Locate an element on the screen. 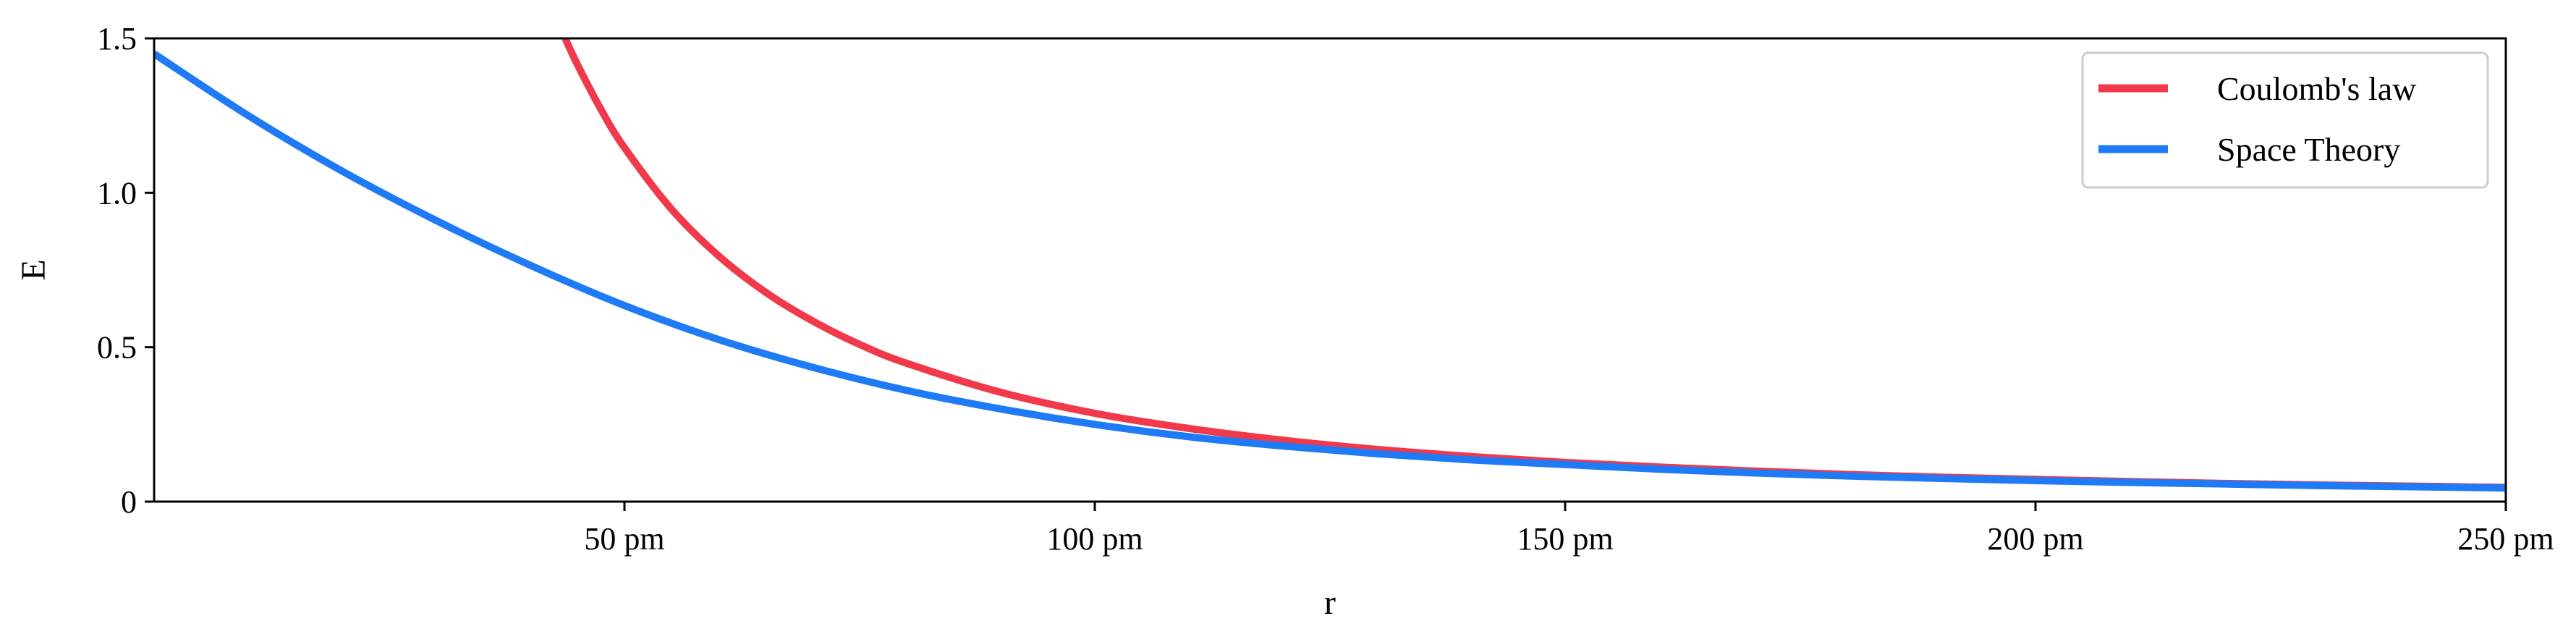  x-tick-label: 250 pm is located at coordinates (2505, 539).